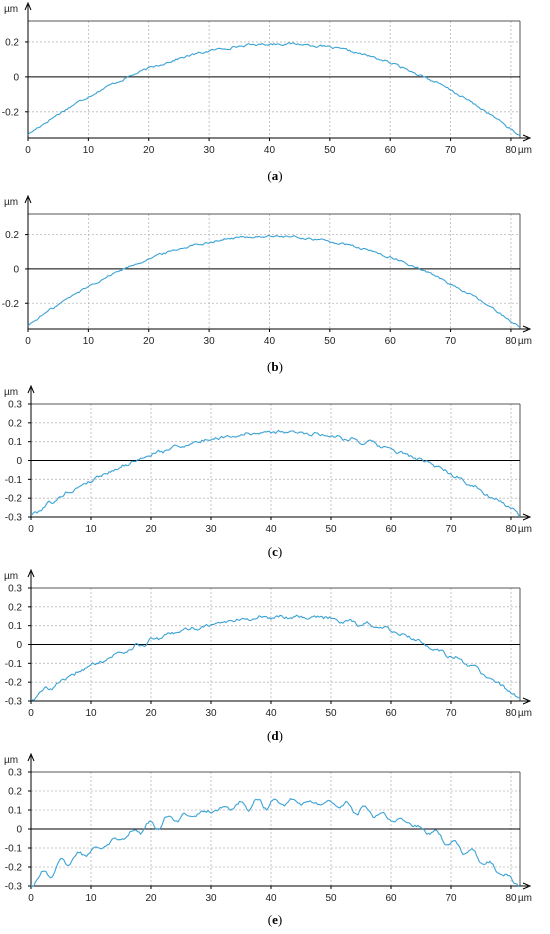 This screenshot has height=934, width=550. What do you see at coordinates (274, 175) in the screenshot?
I see `panel-caption: (a)` at bounding box center [274, 175].